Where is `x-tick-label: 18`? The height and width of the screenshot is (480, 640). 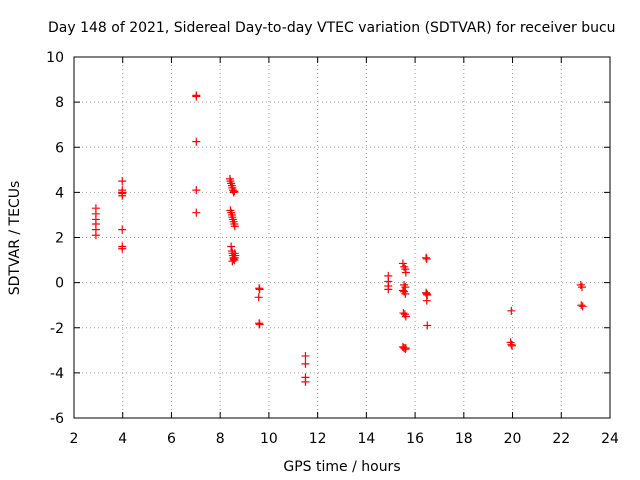
x-tick-label: 18 is located at coordinates (464, 439).